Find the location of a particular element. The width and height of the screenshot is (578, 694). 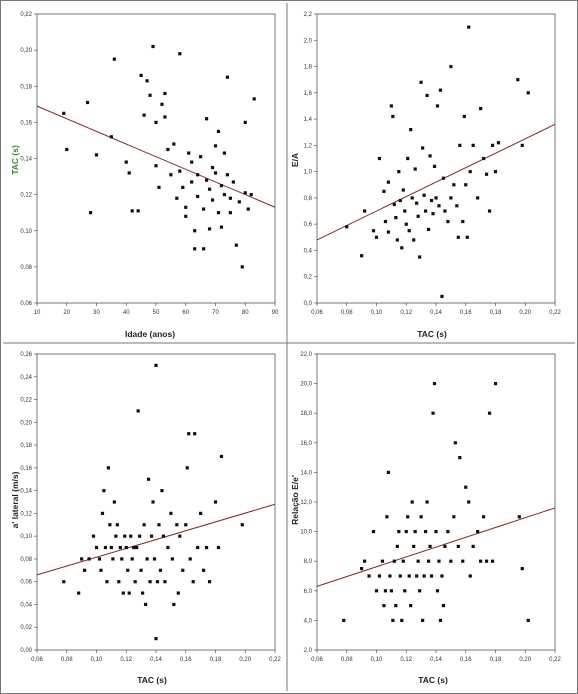

y-tick-label: 0,08 is located at coordinates (26, 560).